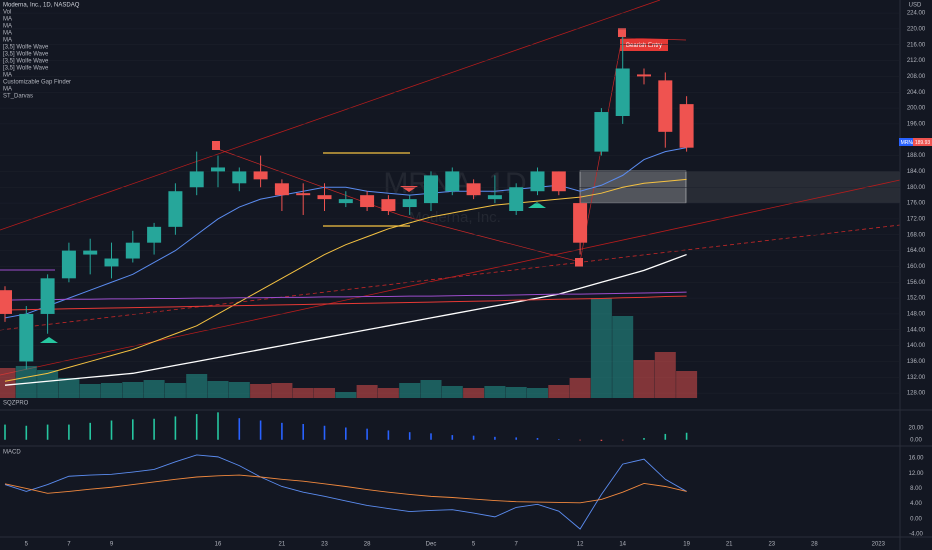 This screenshot has width=932, height=550. I want to click on annotation-box, so click(644, 45).